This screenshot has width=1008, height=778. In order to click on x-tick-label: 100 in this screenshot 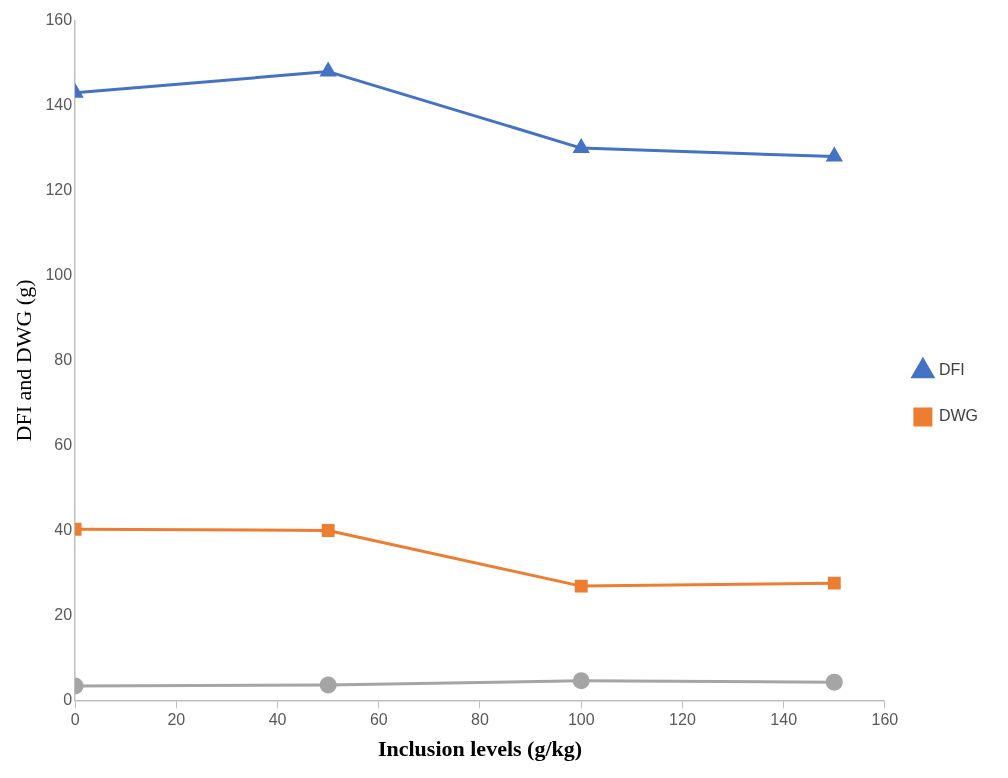, I will do `click(581, 720)`.